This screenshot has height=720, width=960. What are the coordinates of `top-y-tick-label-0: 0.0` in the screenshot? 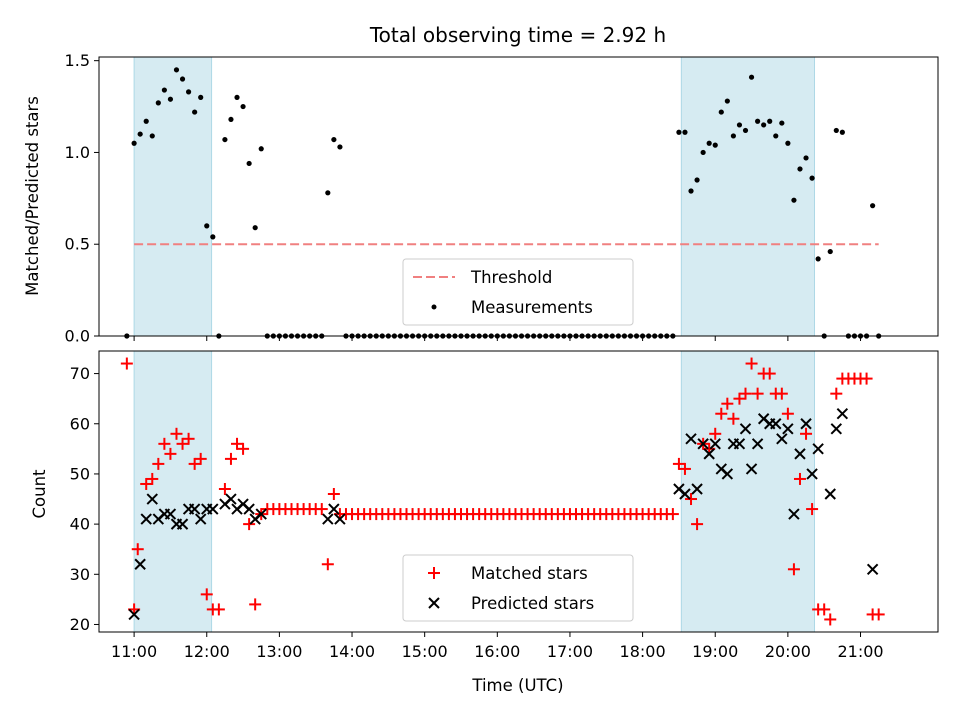 It's located at (77, 336).